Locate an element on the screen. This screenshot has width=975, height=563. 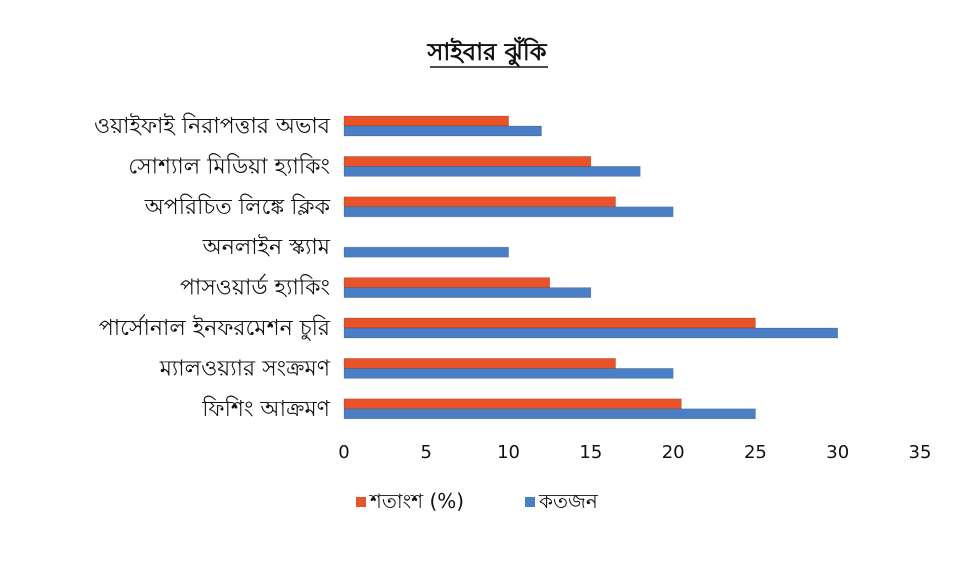
x-tick-labels: 0 5 10 15 20 25 30 35 is located at coordinates (634, 452).